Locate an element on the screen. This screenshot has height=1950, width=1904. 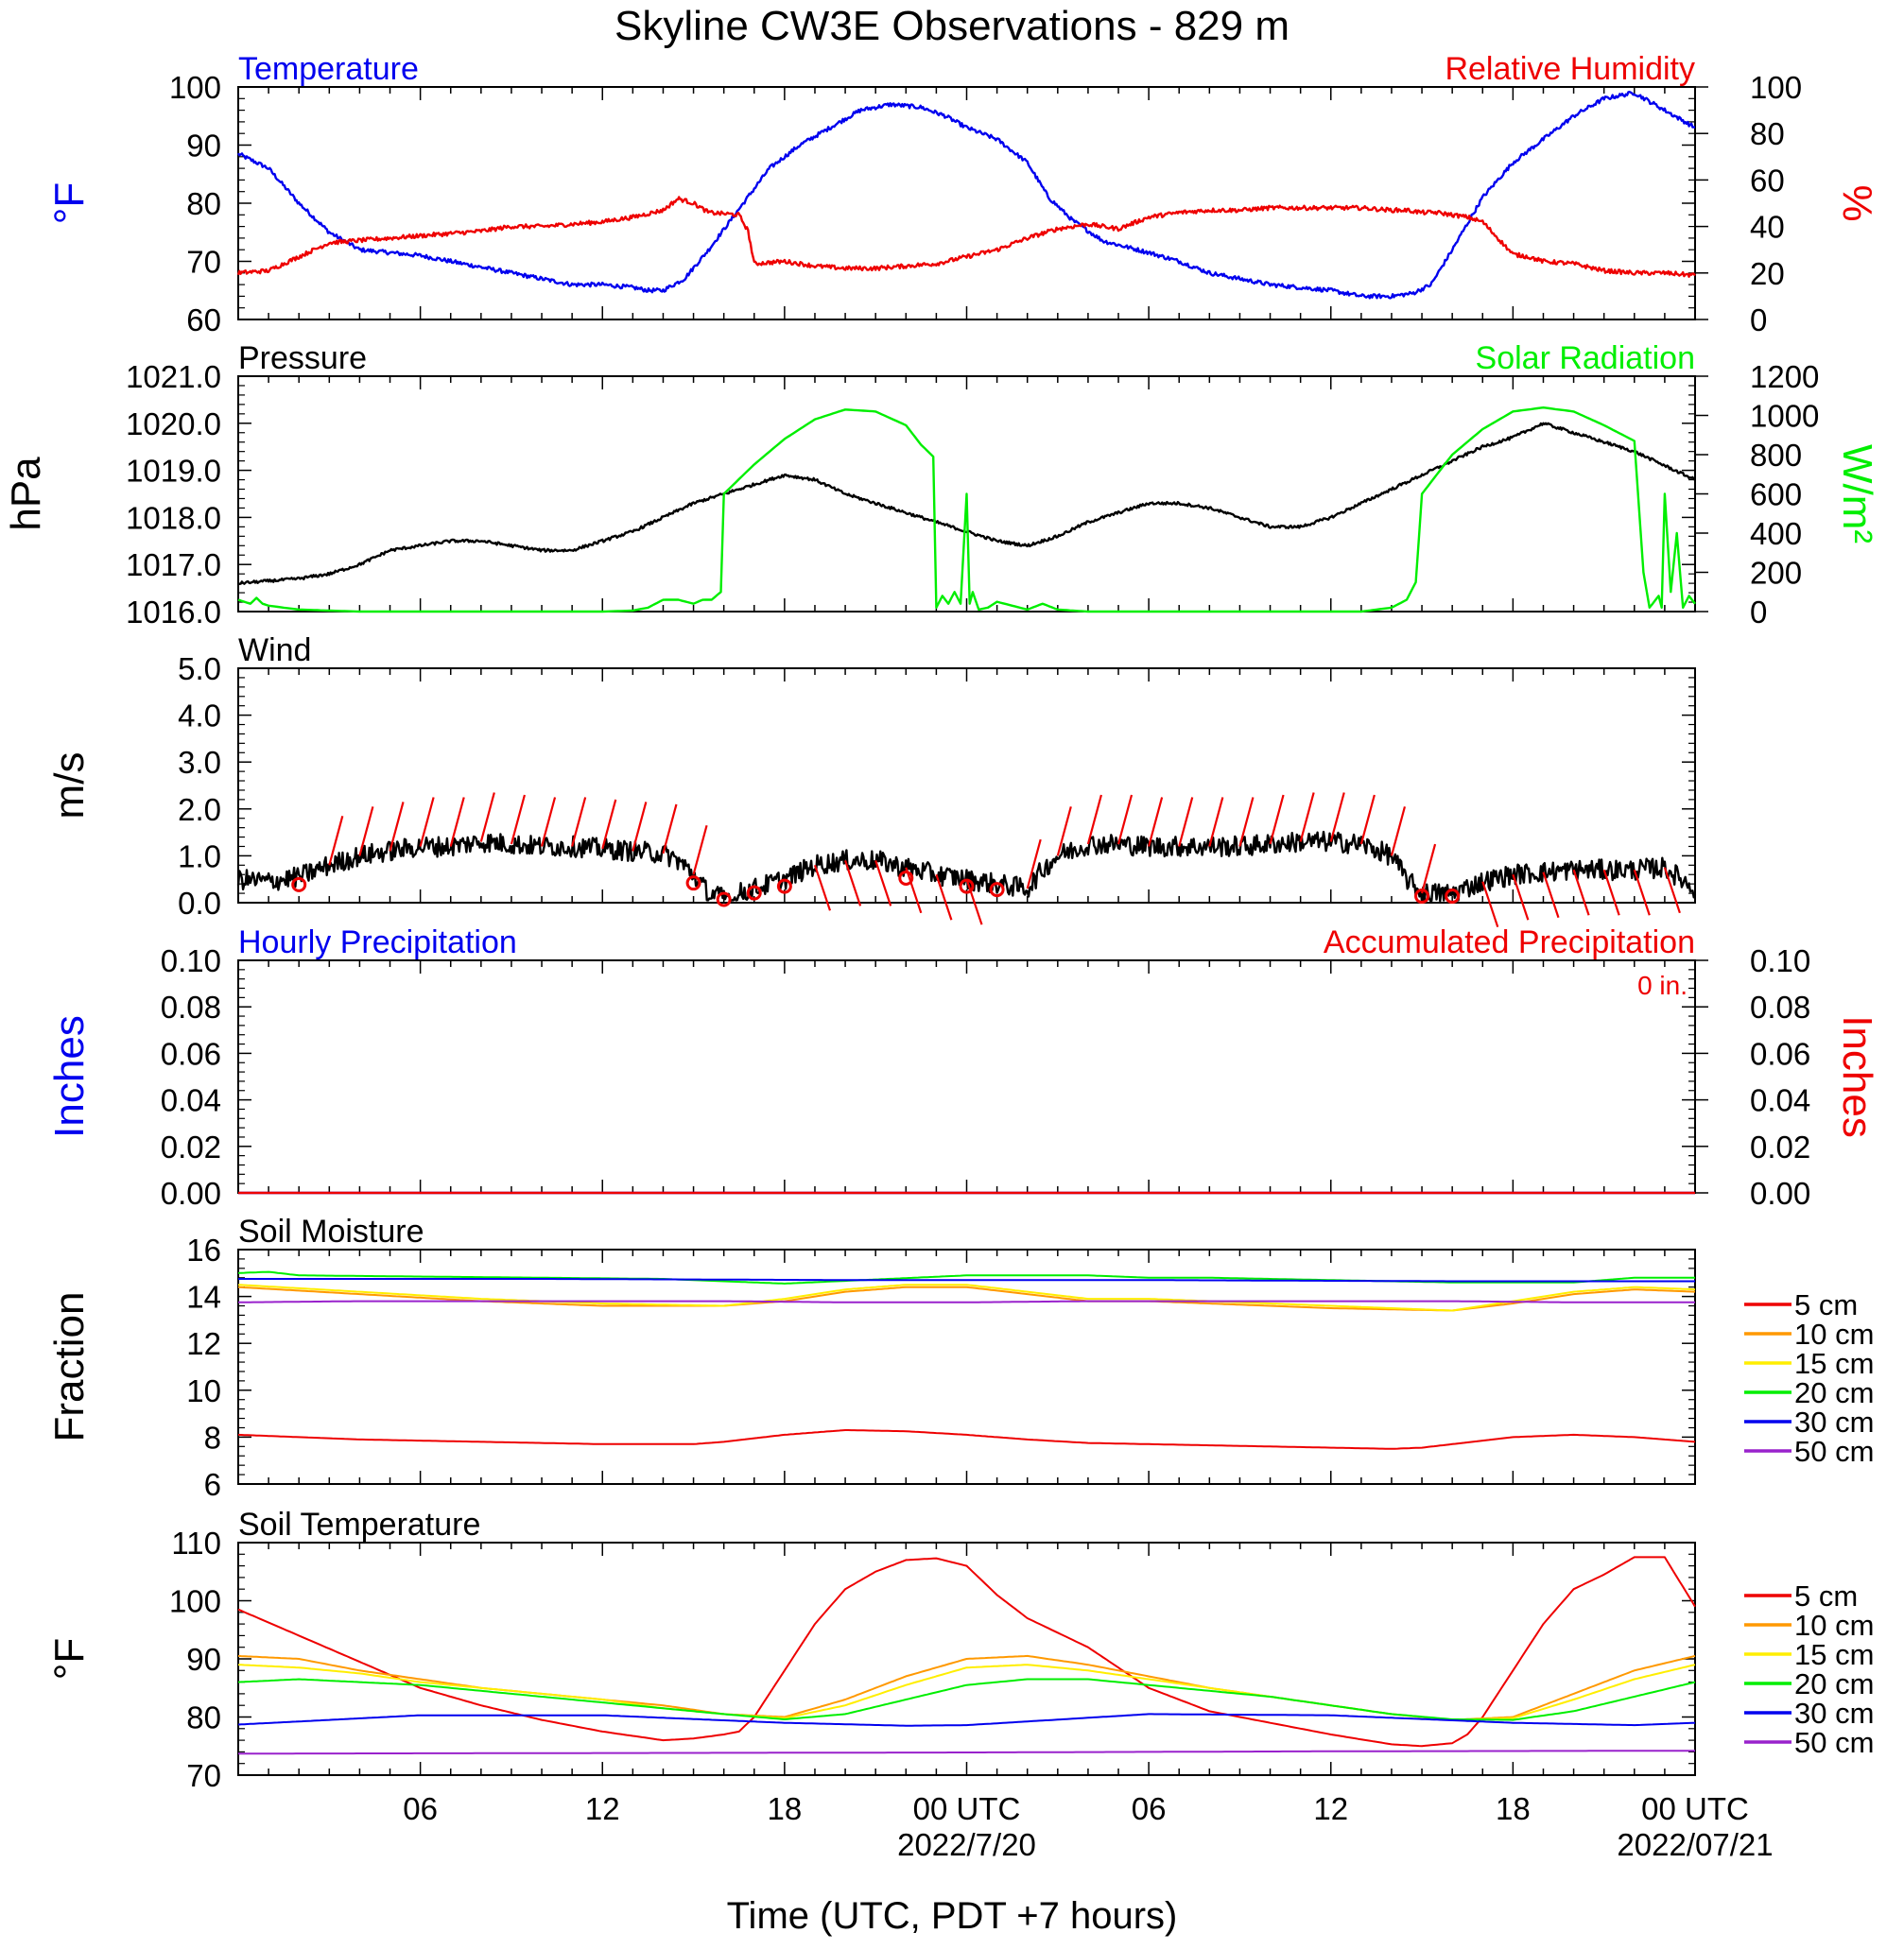
y-tick-label-right: 60 is located at coordinates (1768, 180).